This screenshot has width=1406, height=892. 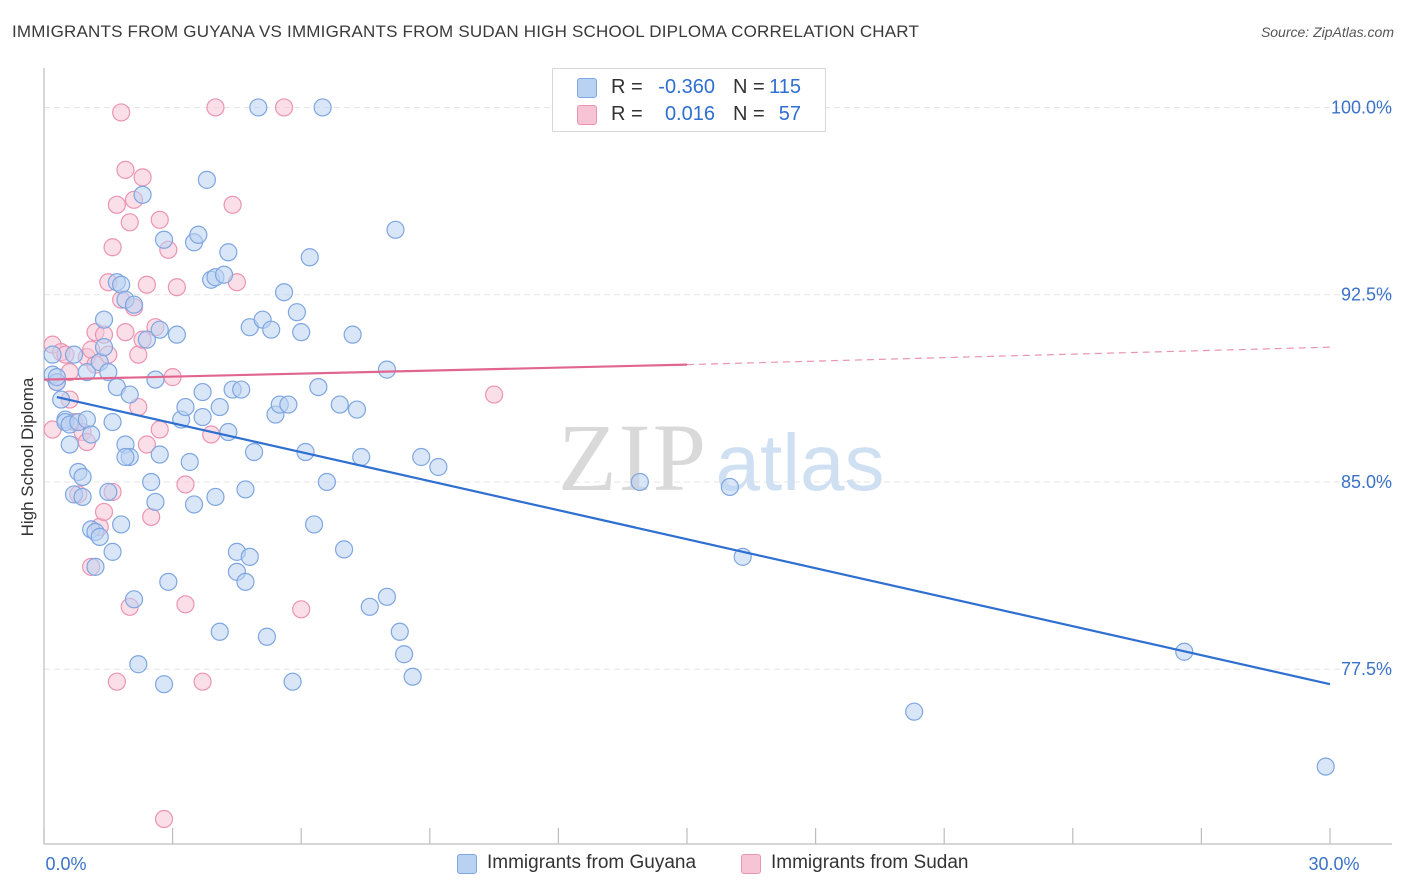 I want to click on y-tick-label: 85.0%, so click(x=1366, y=482).